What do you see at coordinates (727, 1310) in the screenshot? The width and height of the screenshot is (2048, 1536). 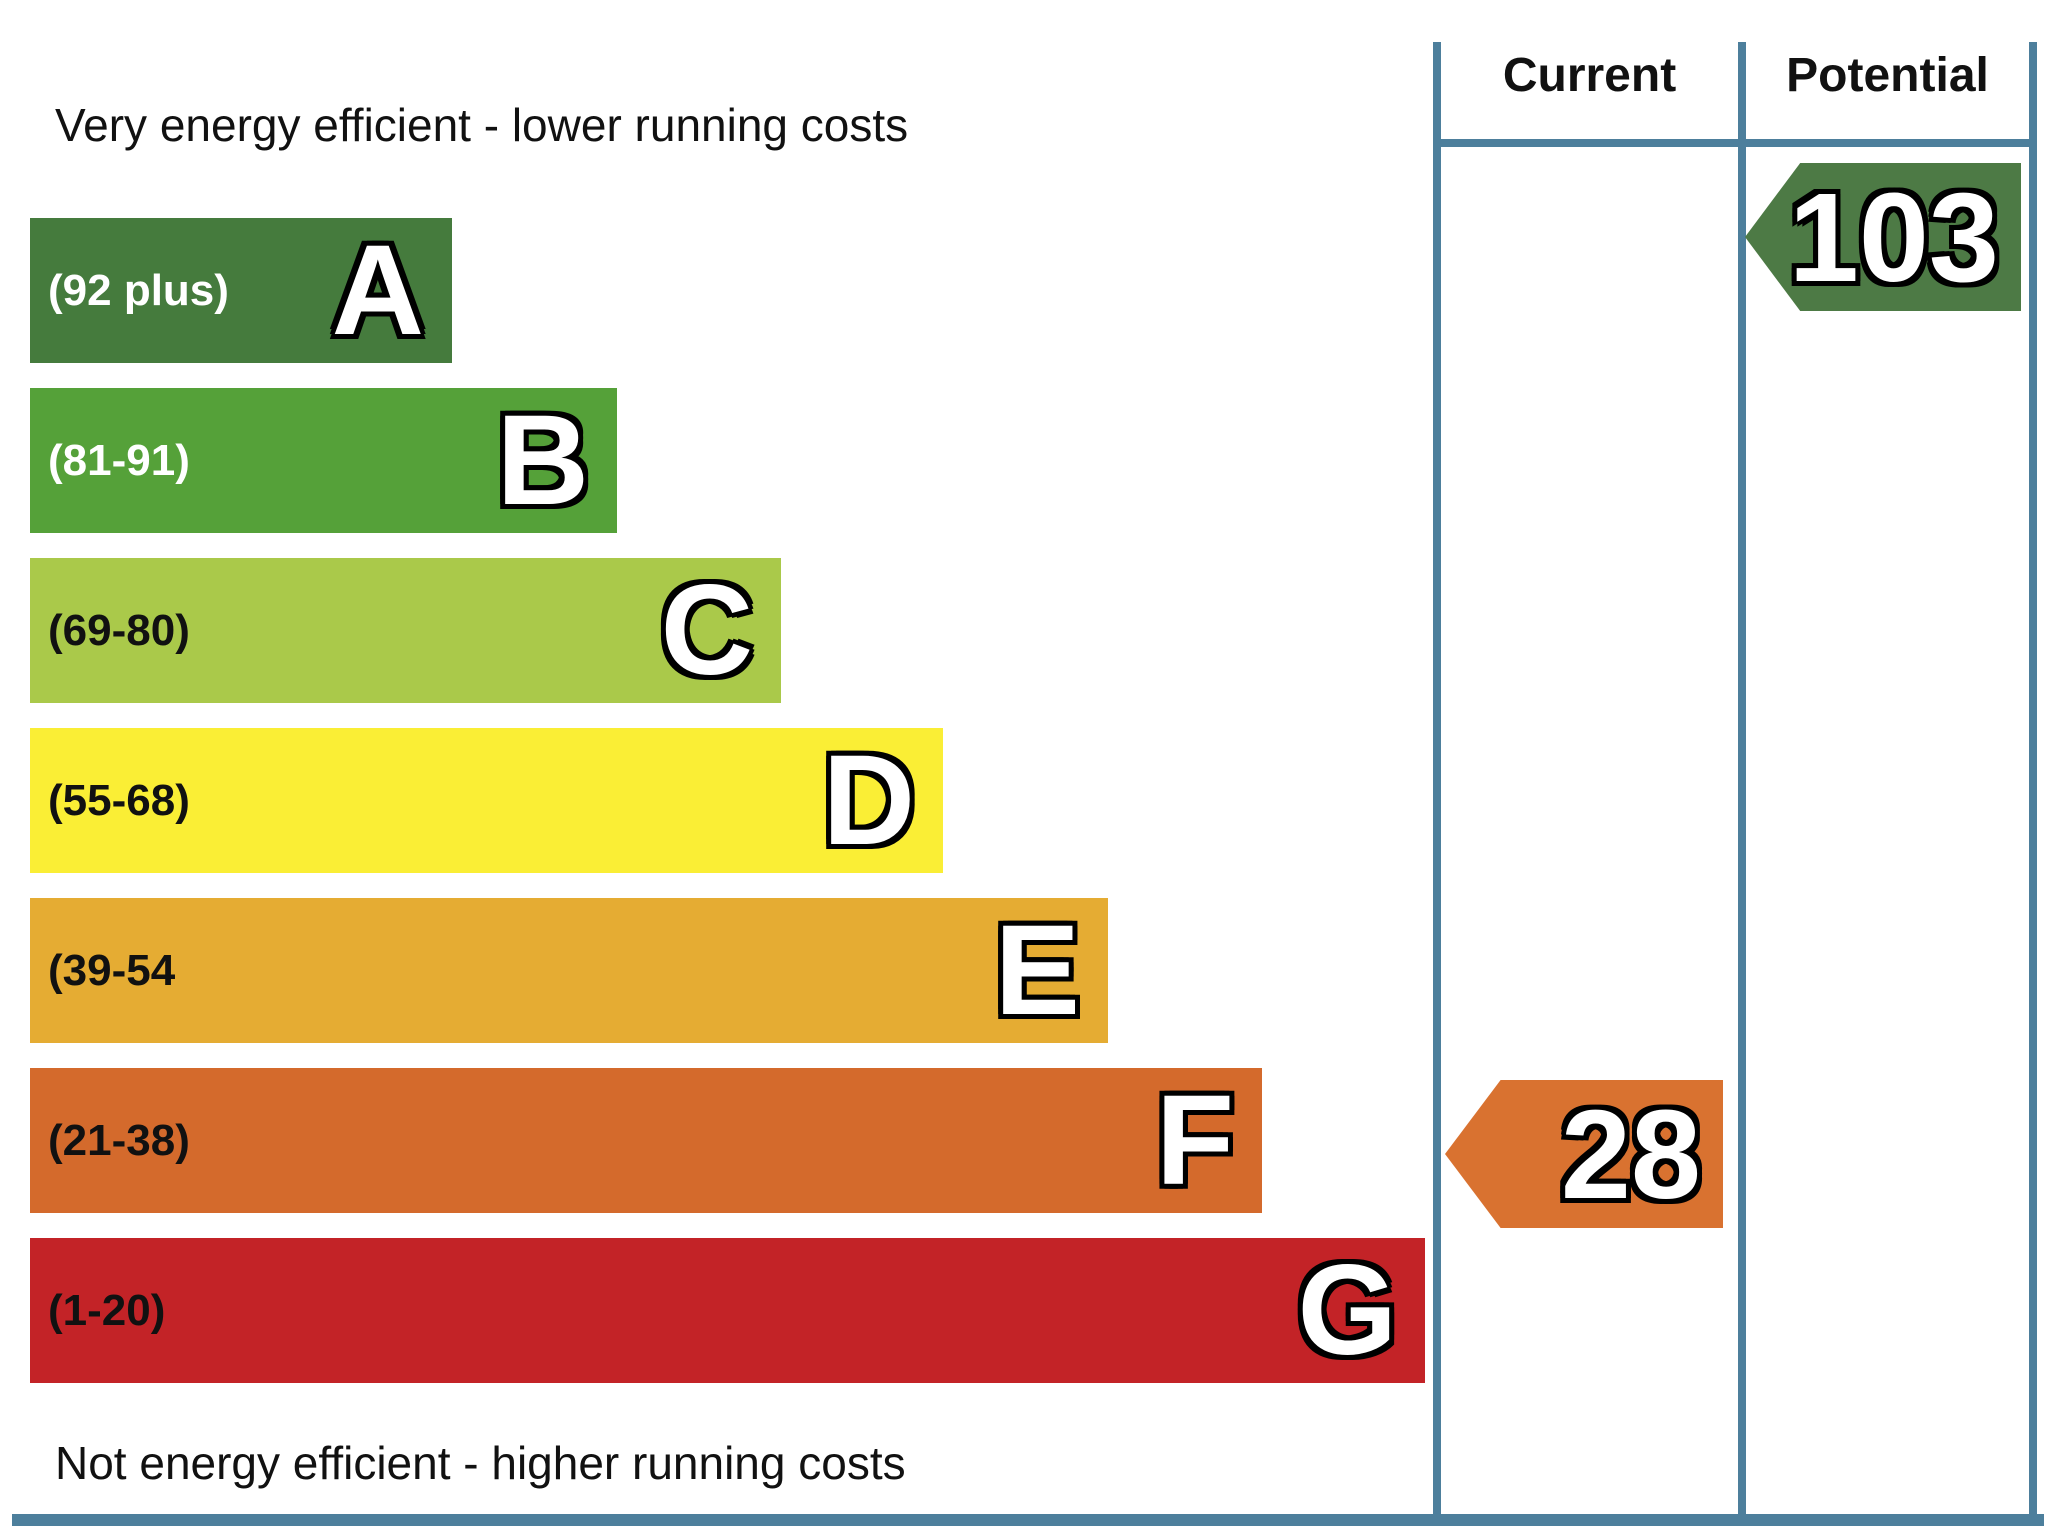 I see `epc-band-g: (1-20) G` at bounding box center [727, 1310].